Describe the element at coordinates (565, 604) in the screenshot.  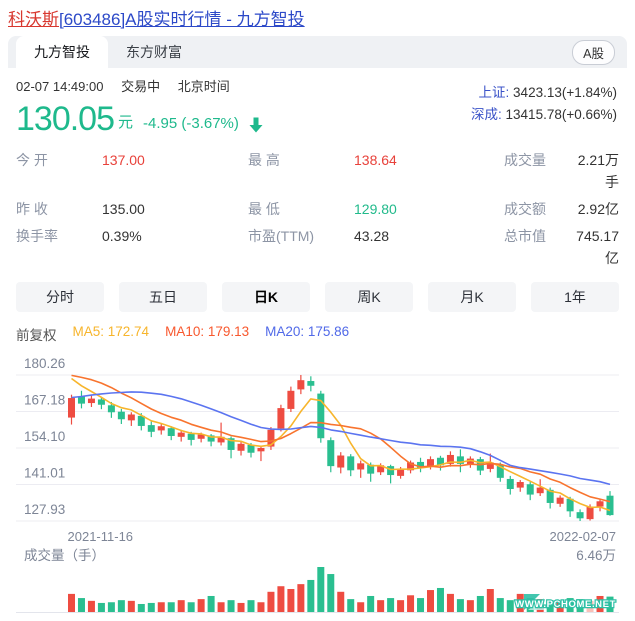
I see `svg-text: WWW.PCHOME.NET` at that location.